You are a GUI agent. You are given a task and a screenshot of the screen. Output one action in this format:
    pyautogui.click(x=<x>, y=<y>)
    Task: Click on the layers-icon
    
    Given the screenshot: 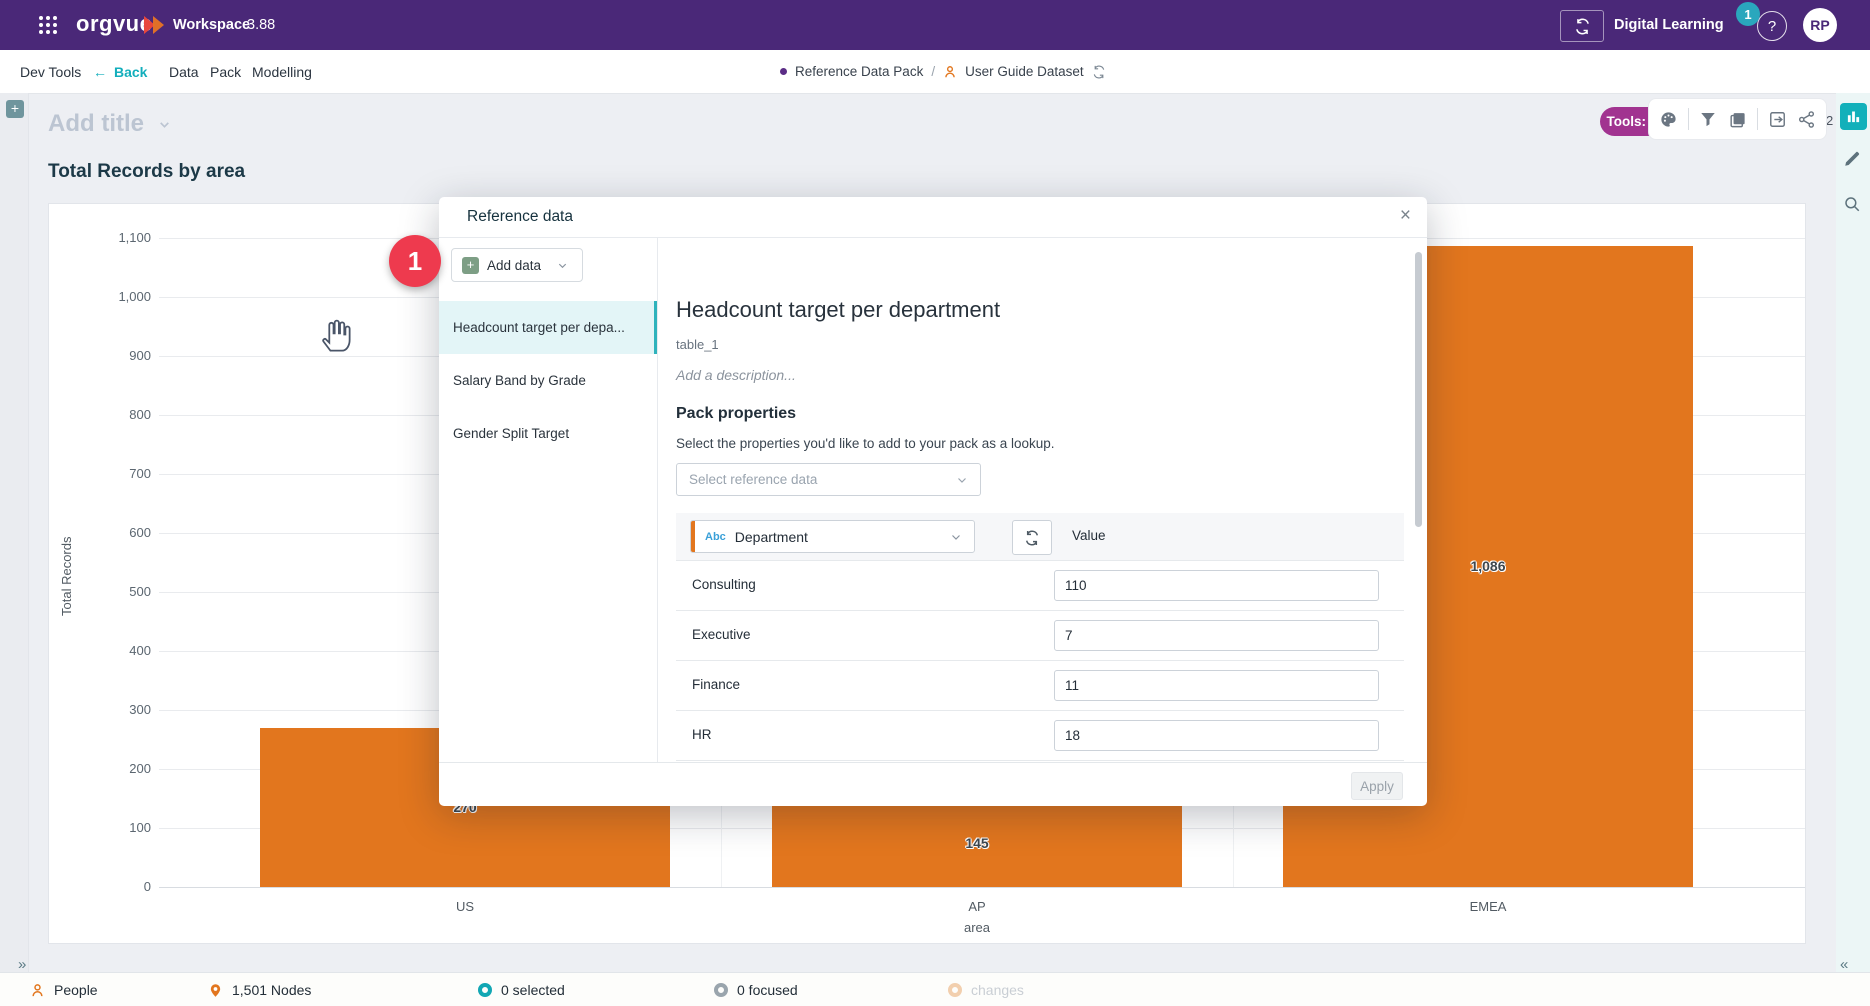 What is the action you would take?
    pyautogui.click(x=1737, y=119)
    